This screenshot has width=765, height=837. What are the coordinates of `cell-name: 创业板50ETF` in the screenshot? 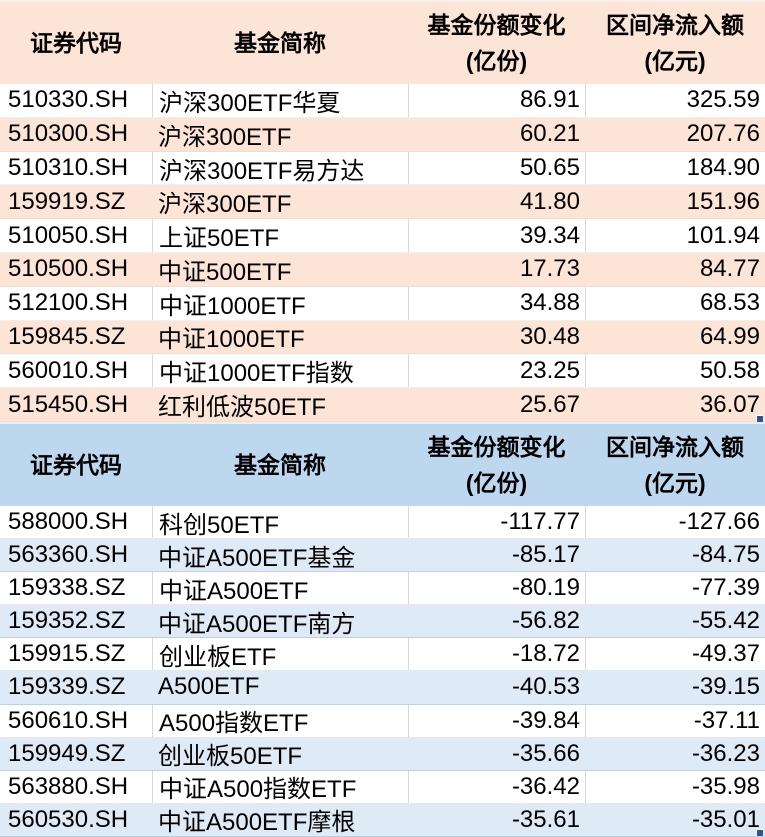 It's located at (230, 756).